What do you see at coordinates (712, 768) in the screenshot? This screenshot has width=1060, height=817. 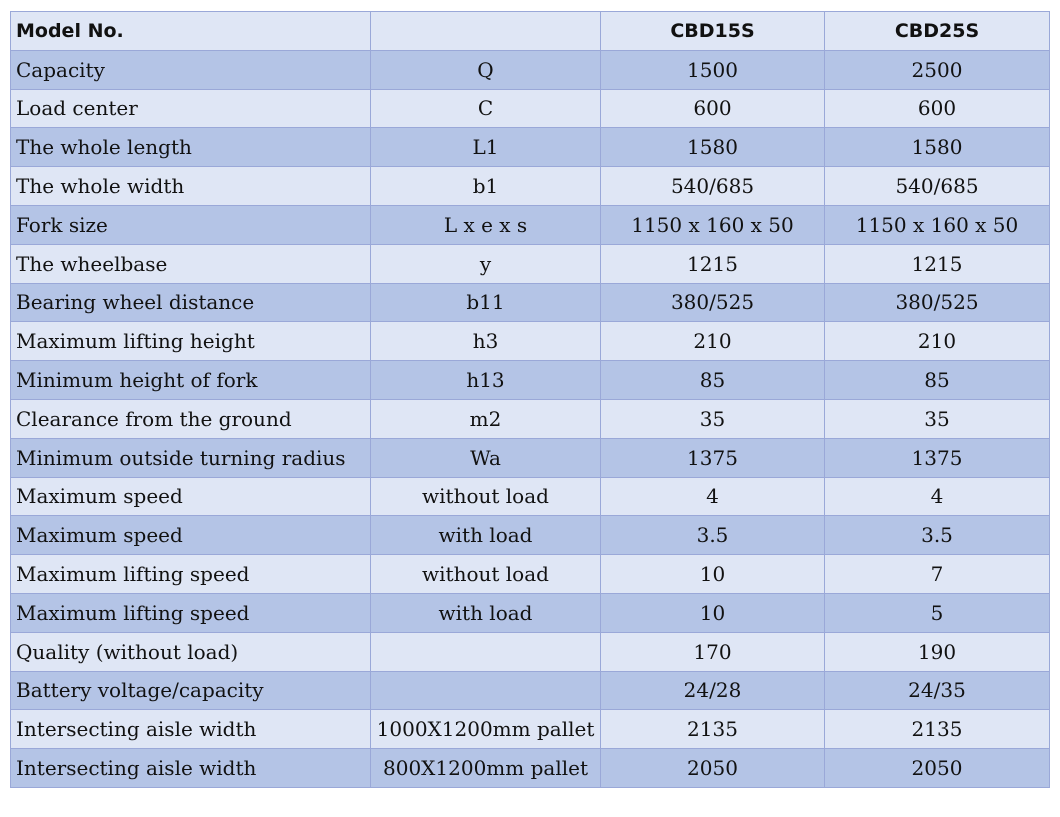 I see `row-cbd15s-cell: 2050` at bounding box center [712, 768].